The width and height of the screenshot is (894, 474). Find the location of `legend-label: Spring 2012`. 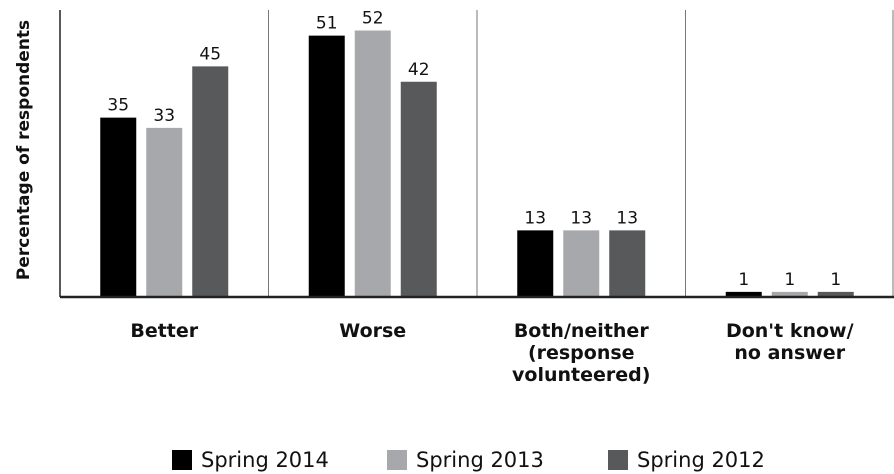

legend-label: Spring 2012 is located at coordinates (701, 460).